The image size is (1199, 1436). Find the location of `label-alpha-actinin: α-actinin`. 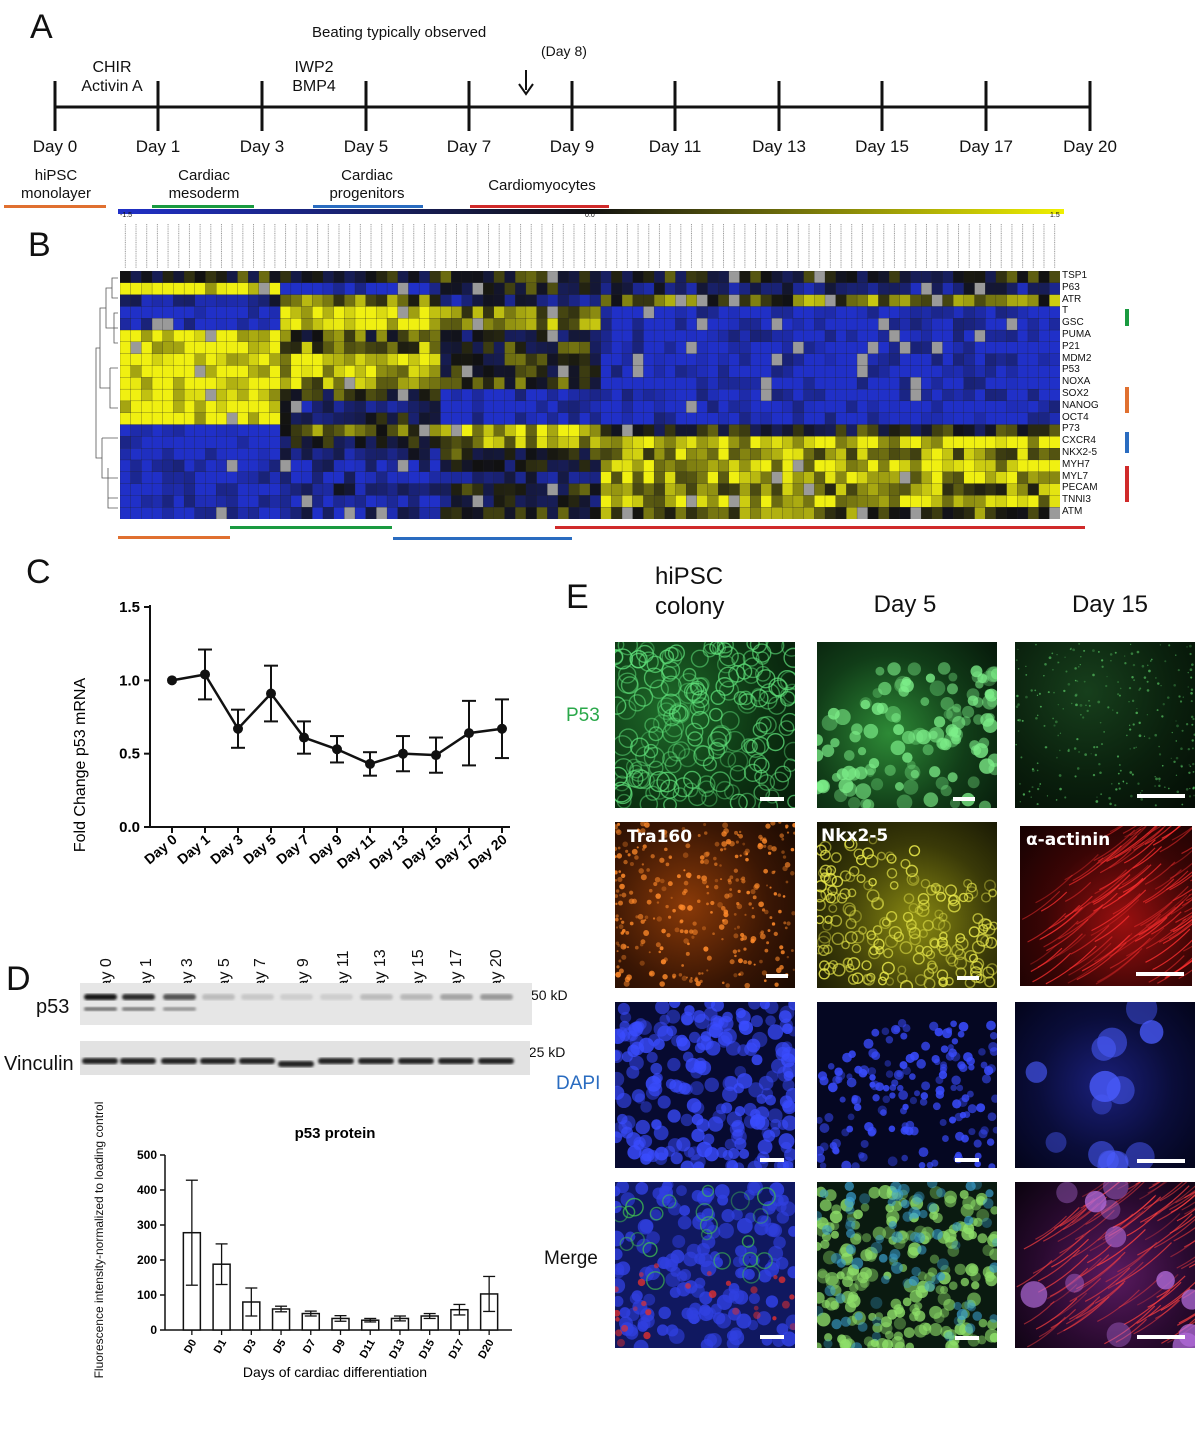

label-alpha-actinin: α-actinin is located at coordinates (1068, 840).